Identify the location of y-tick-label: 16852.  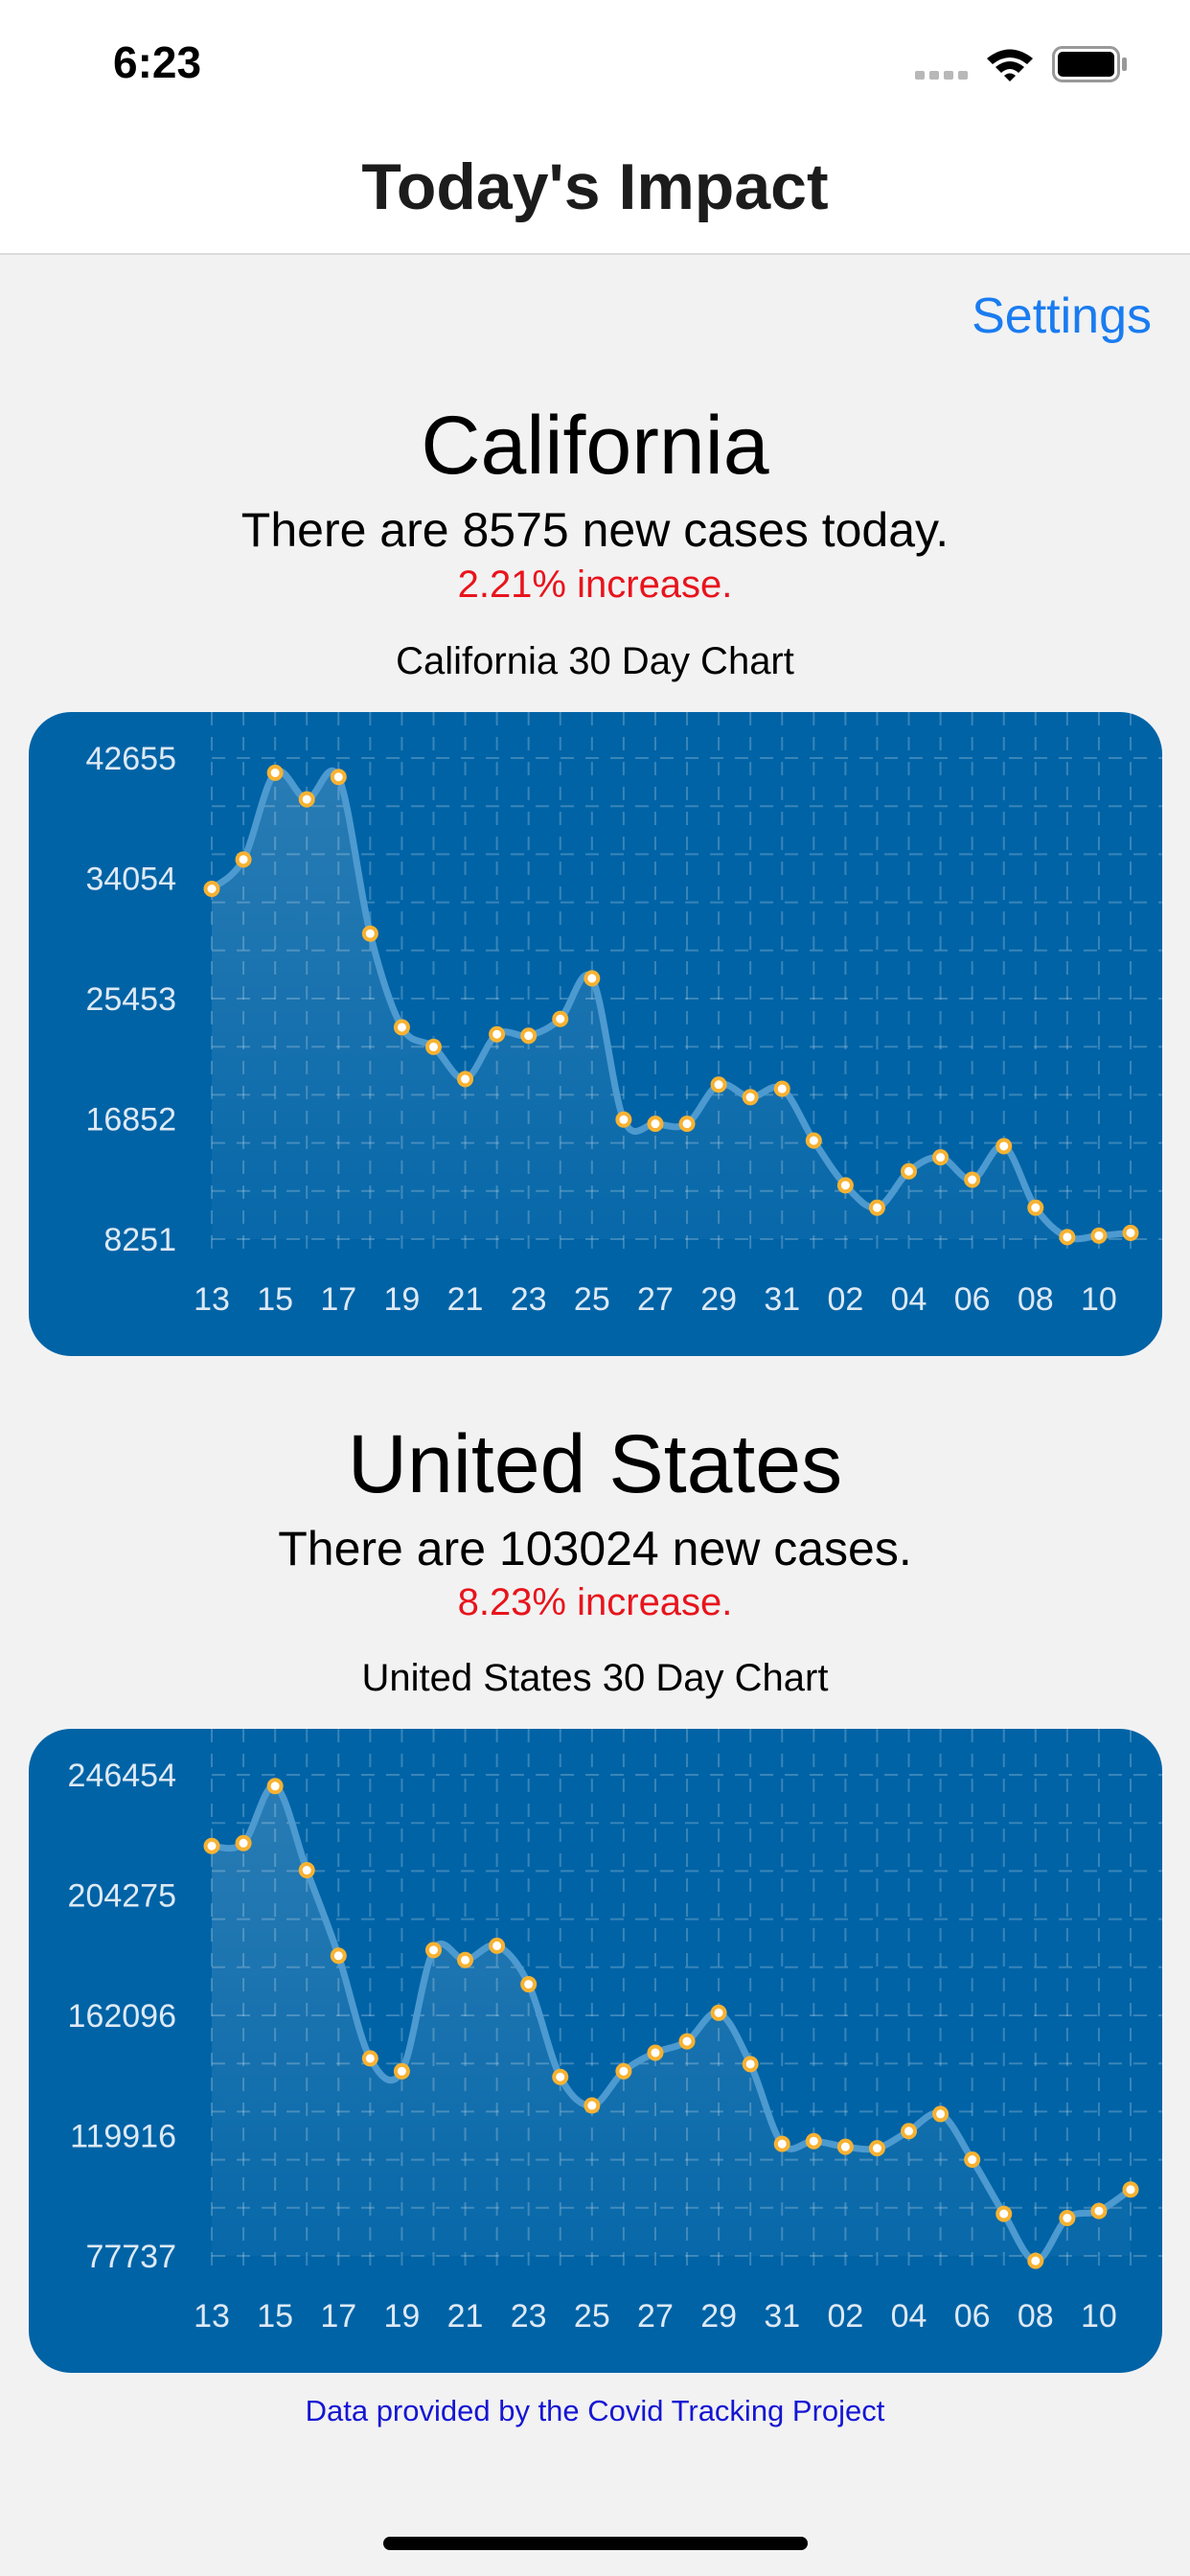
(131, 1120).